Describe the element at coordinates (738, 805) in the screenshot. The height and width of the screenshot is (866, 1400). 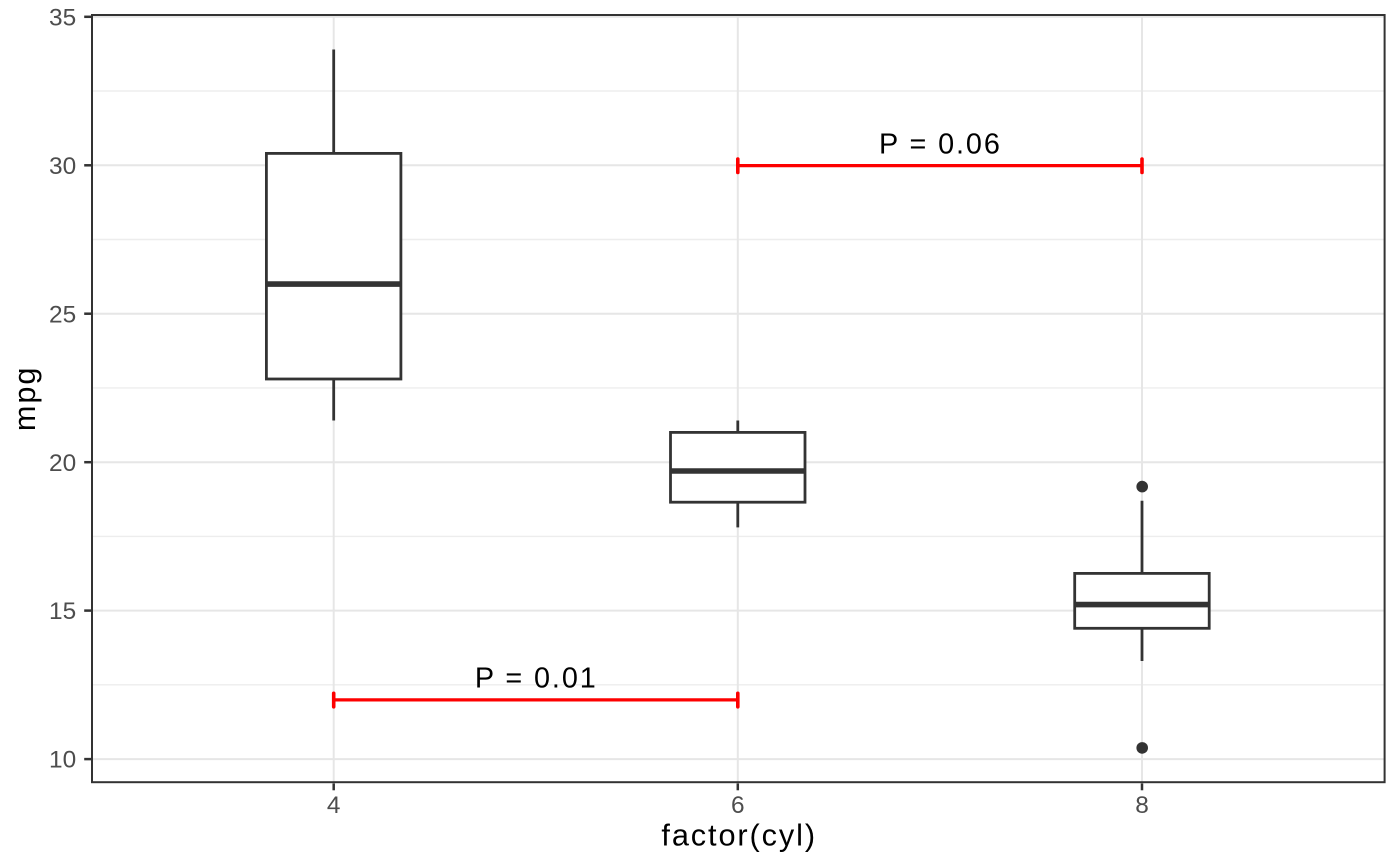
I see `svg-text: 6` at that location.